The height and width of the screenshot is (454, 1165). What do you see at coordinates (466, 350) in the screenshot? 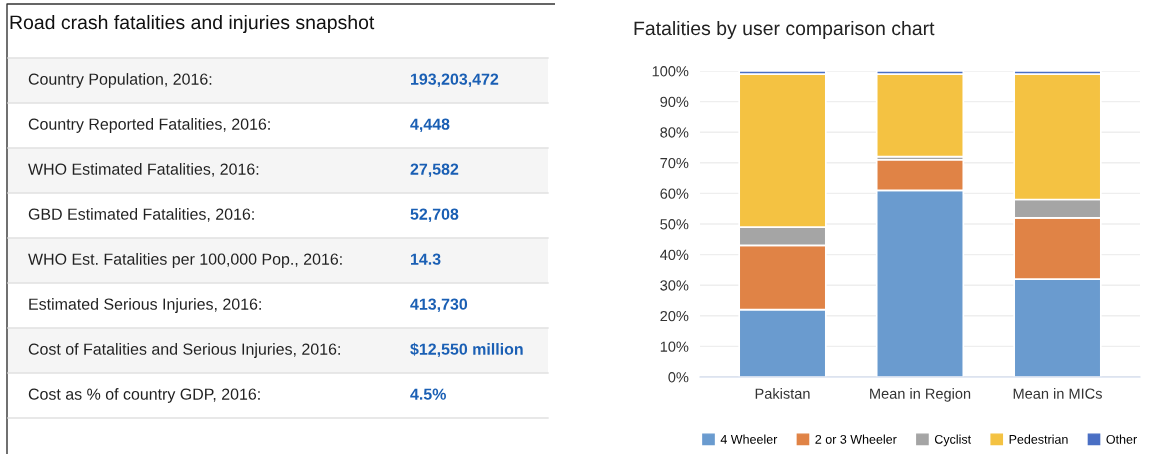
I see `text: $12,550 million` at bounding box center [466, 350].